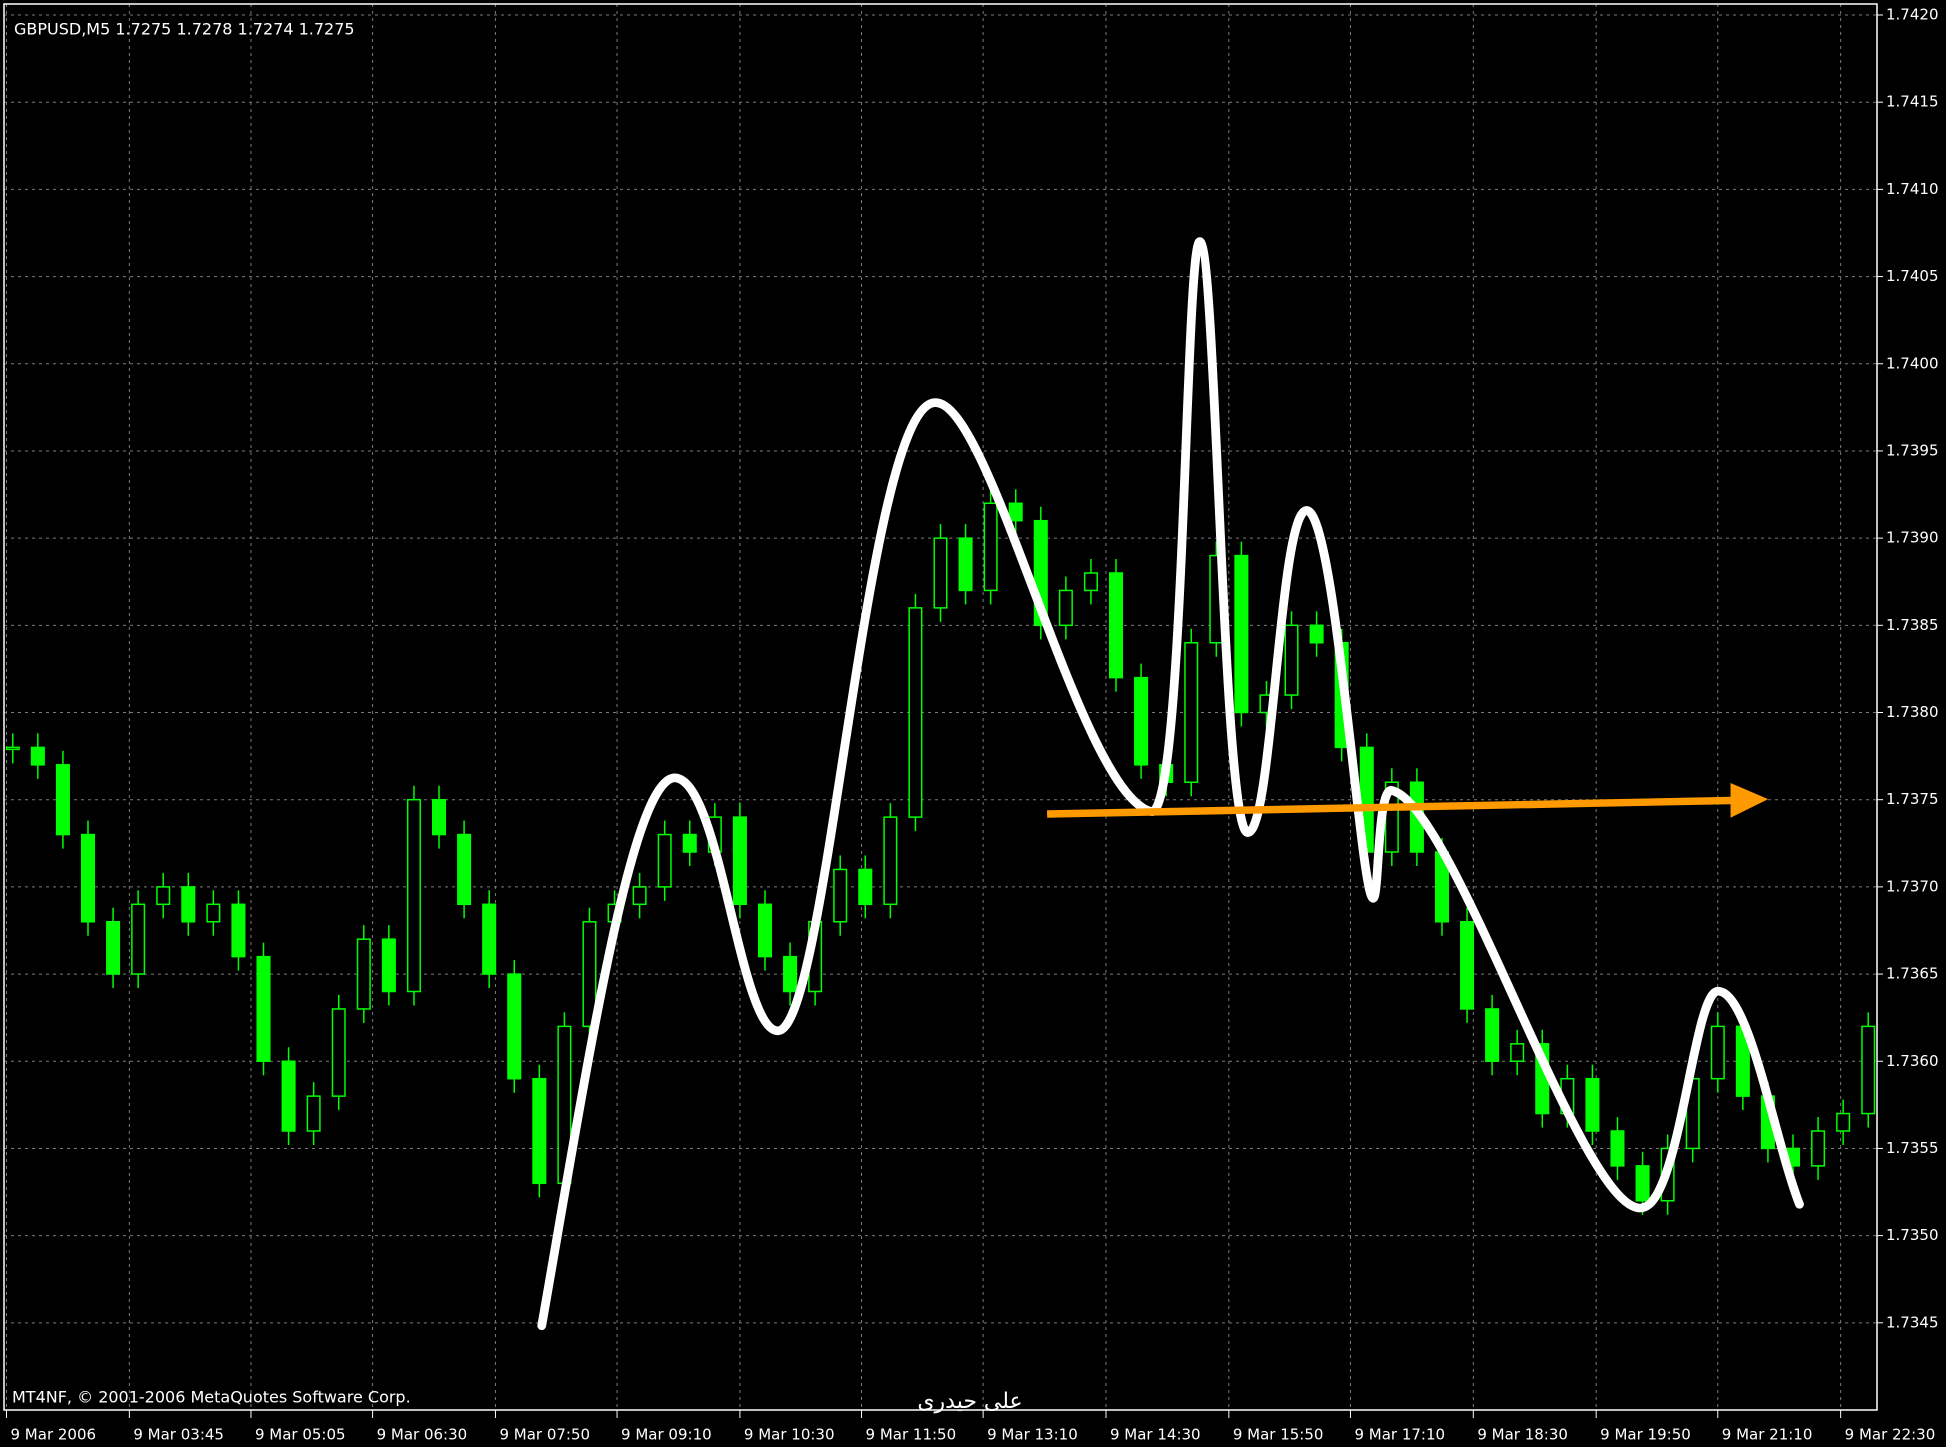 The height and width of the screenshot is (1447, 1946). I want to click on y-tick-label: 1.7375, so click(1912, 799).